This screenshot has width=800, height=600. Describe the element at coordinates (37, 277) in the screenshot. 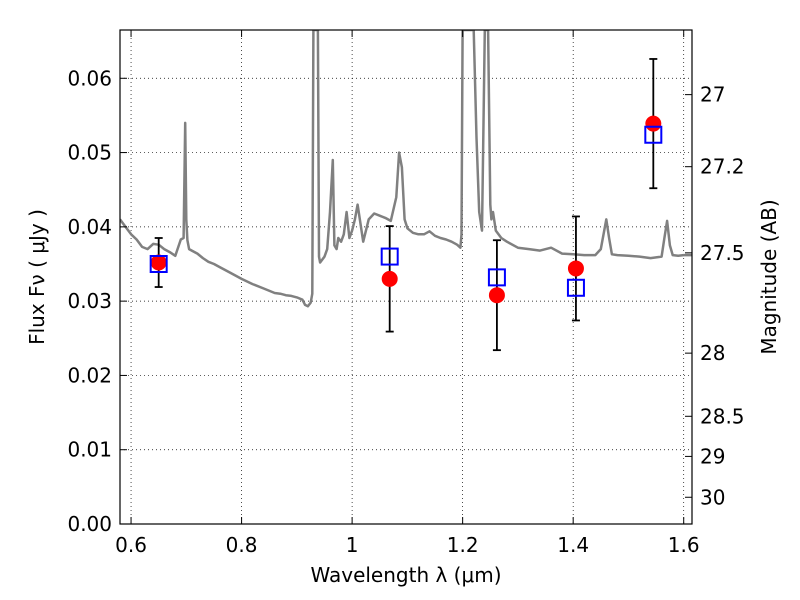

I see `y-axis-label: Flux Fν ( μJy )` at that location.